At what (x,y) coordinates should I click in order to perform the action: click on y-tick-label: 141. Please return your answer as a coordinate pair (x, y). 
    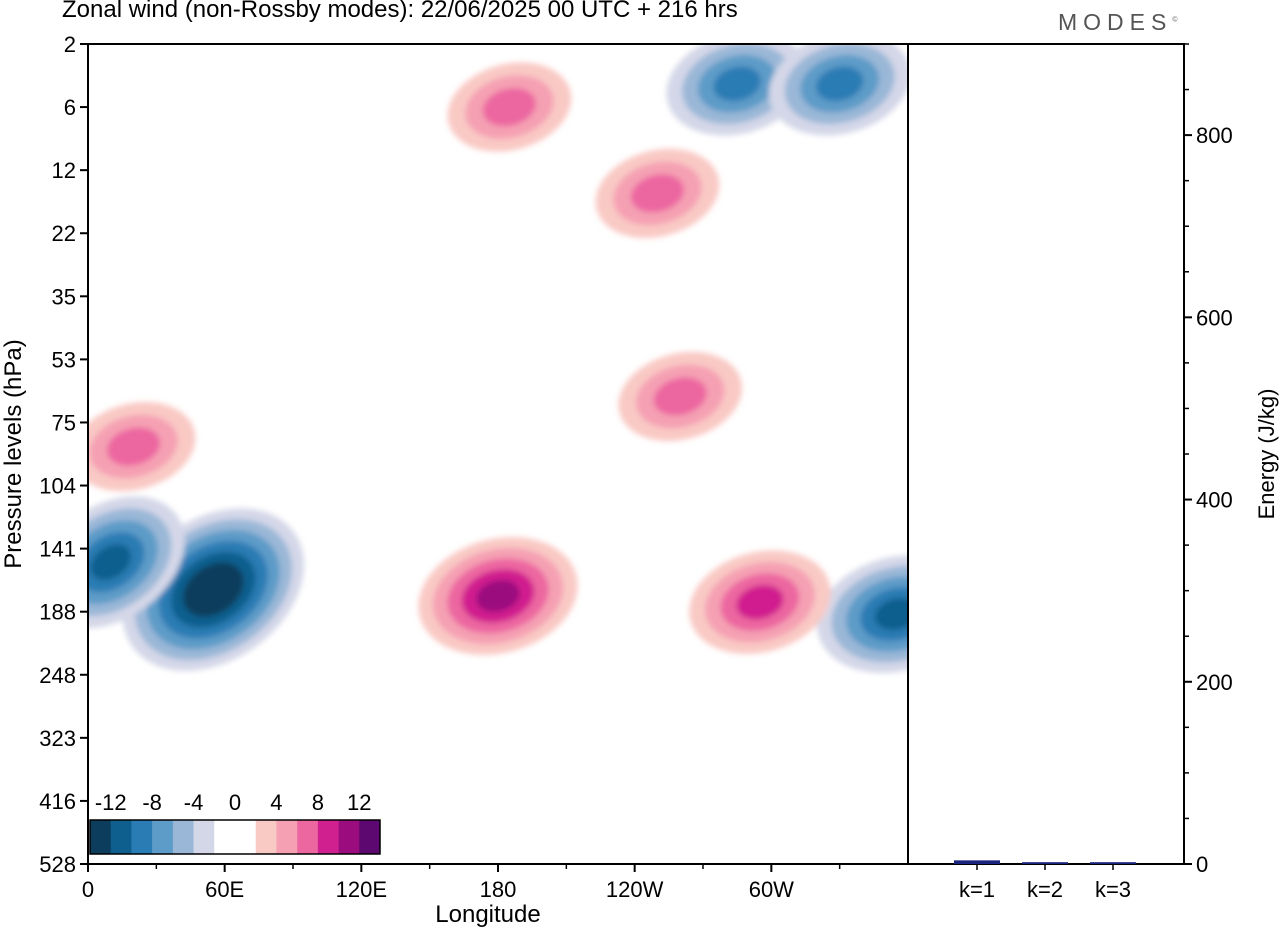
    Looking at the image, I should click on (57, 549).